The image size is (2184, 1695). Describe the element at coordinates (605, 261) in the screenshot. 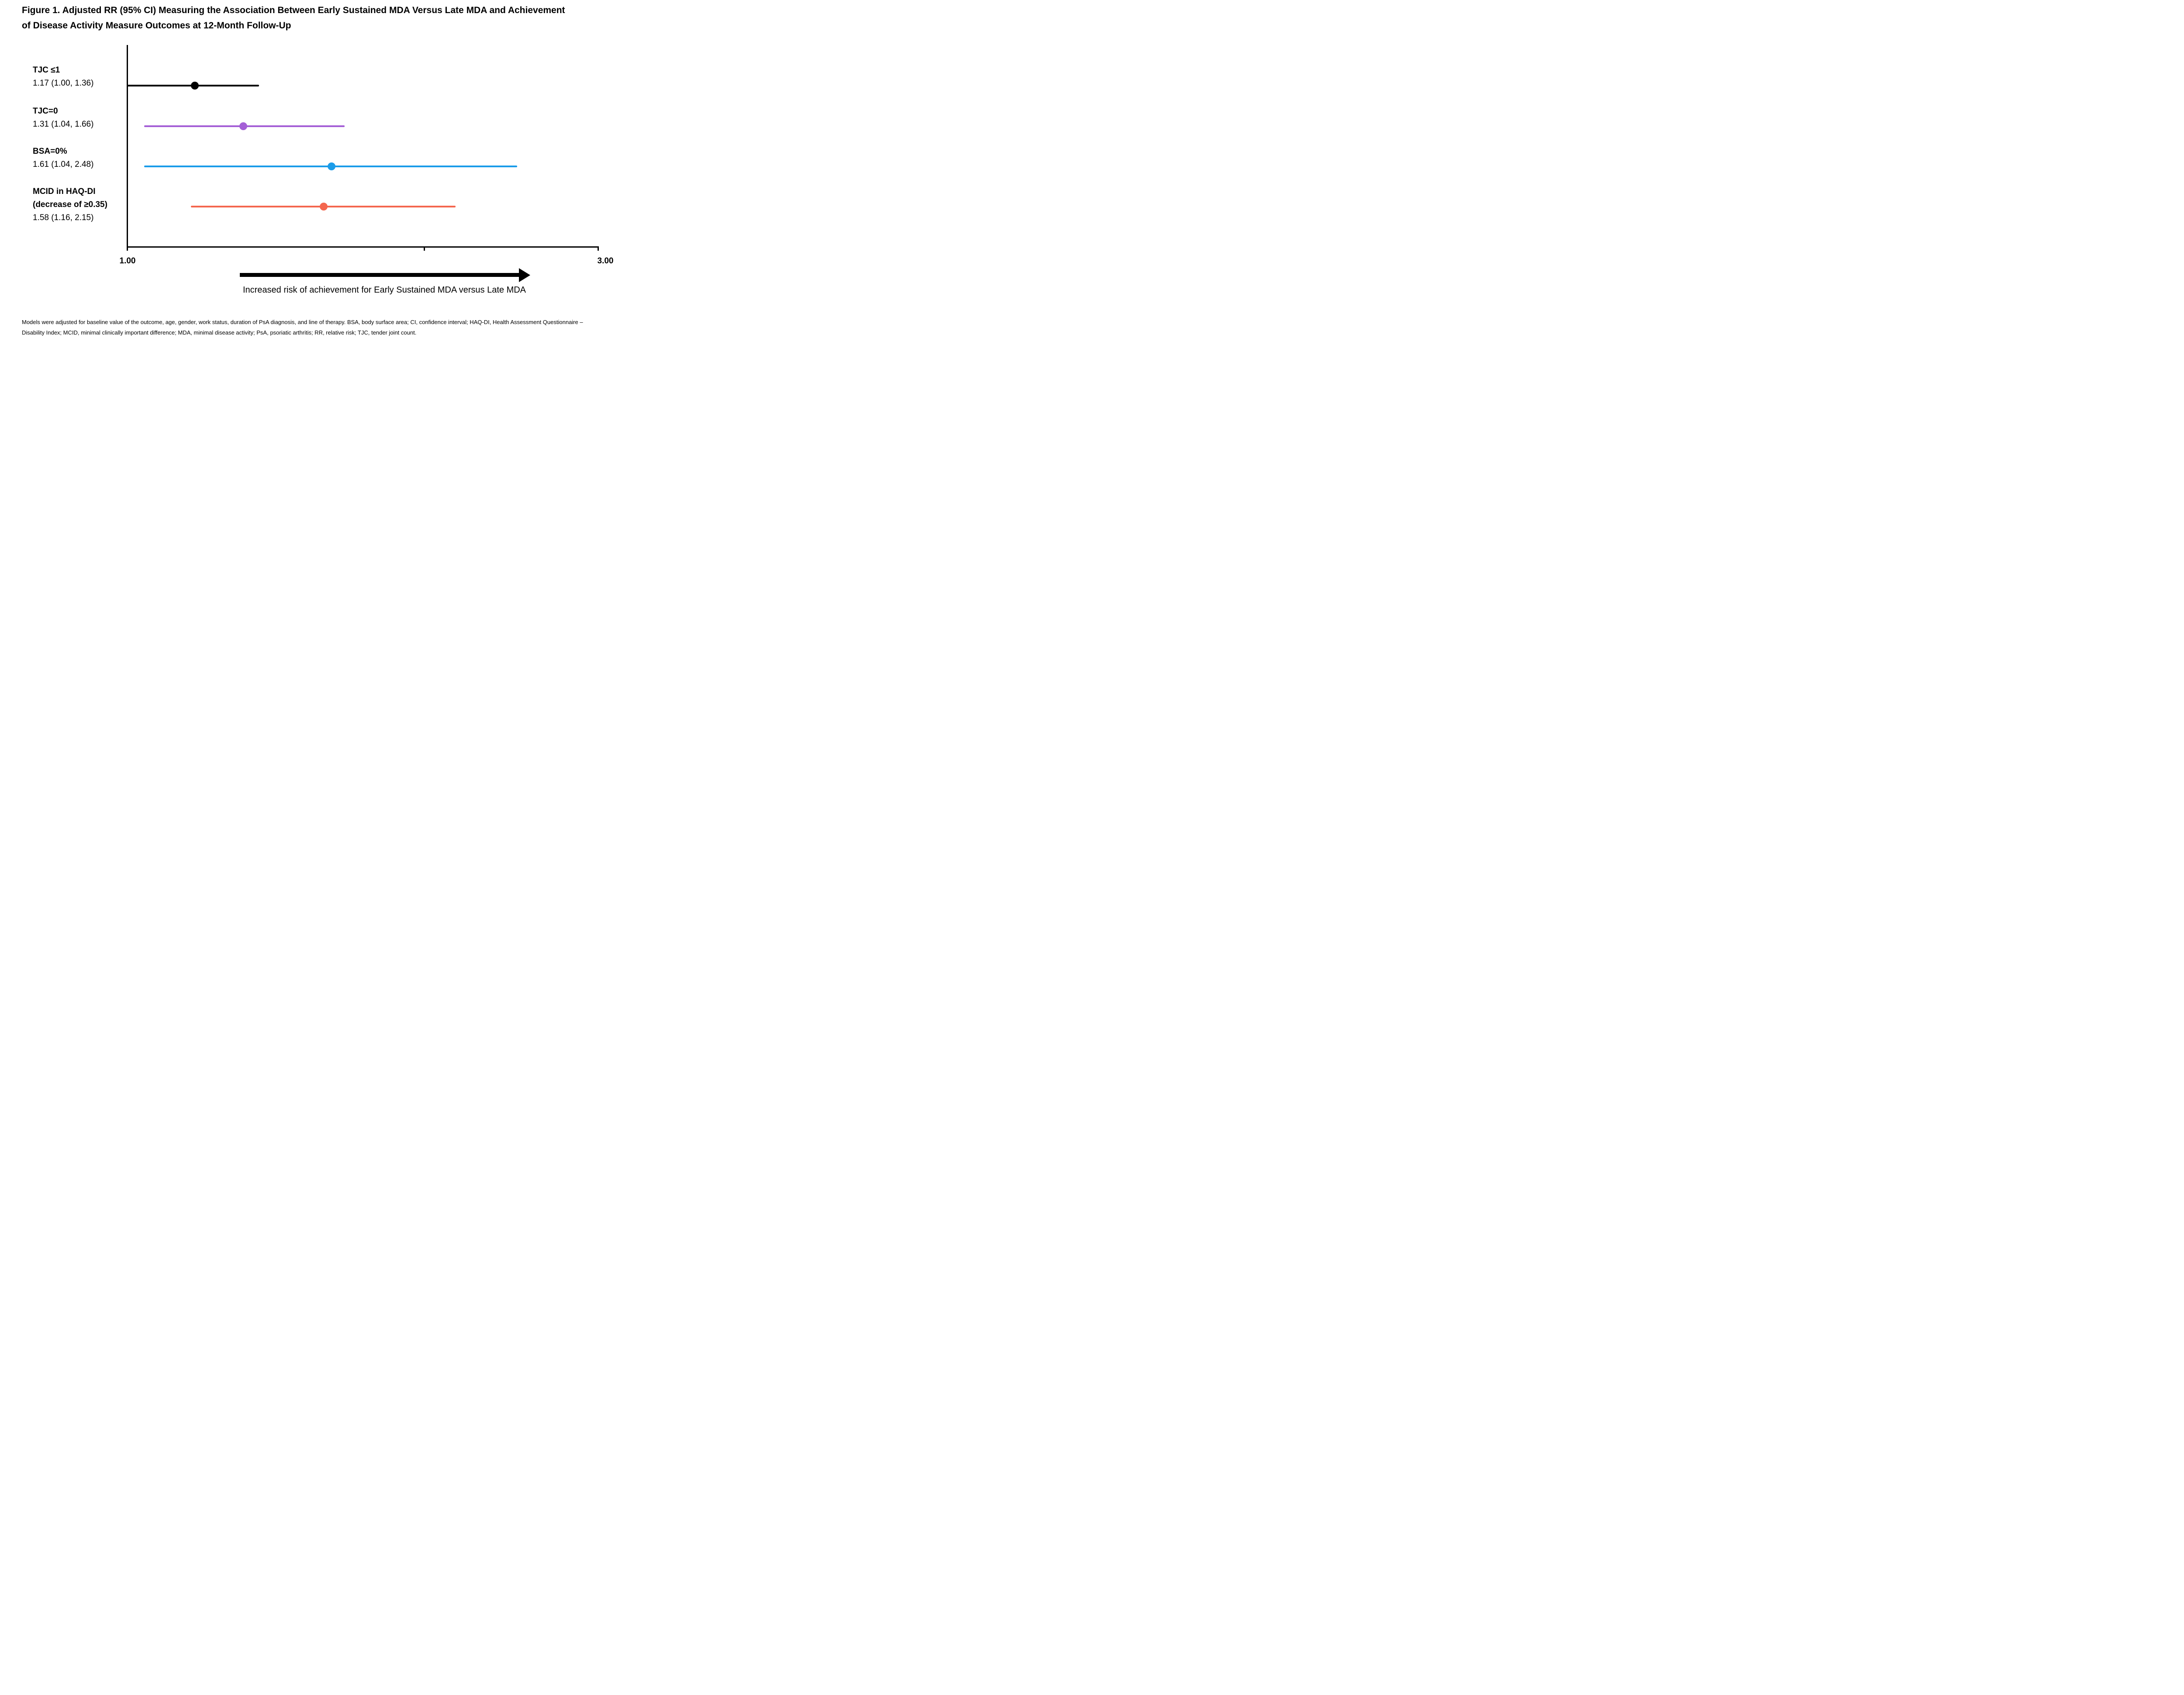

I see `x-axis-label-max: 3.00` at that location.